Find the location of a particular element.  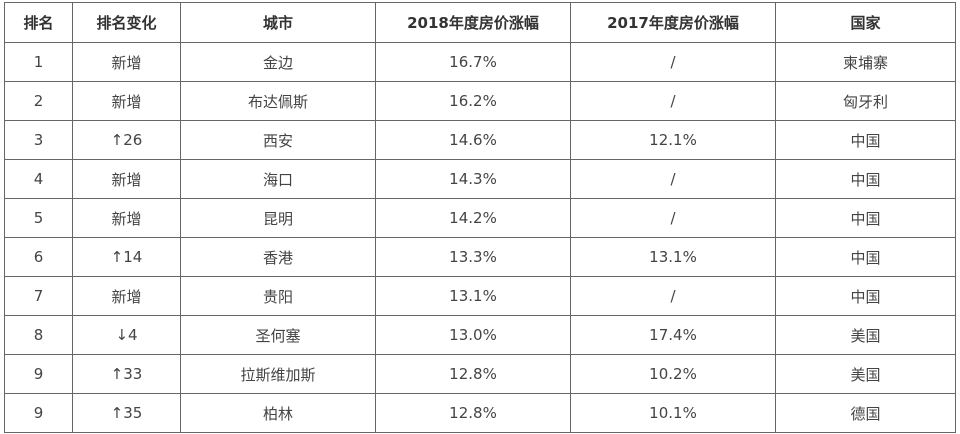

header-cell: 城市 is located at coordinates (278, 22).